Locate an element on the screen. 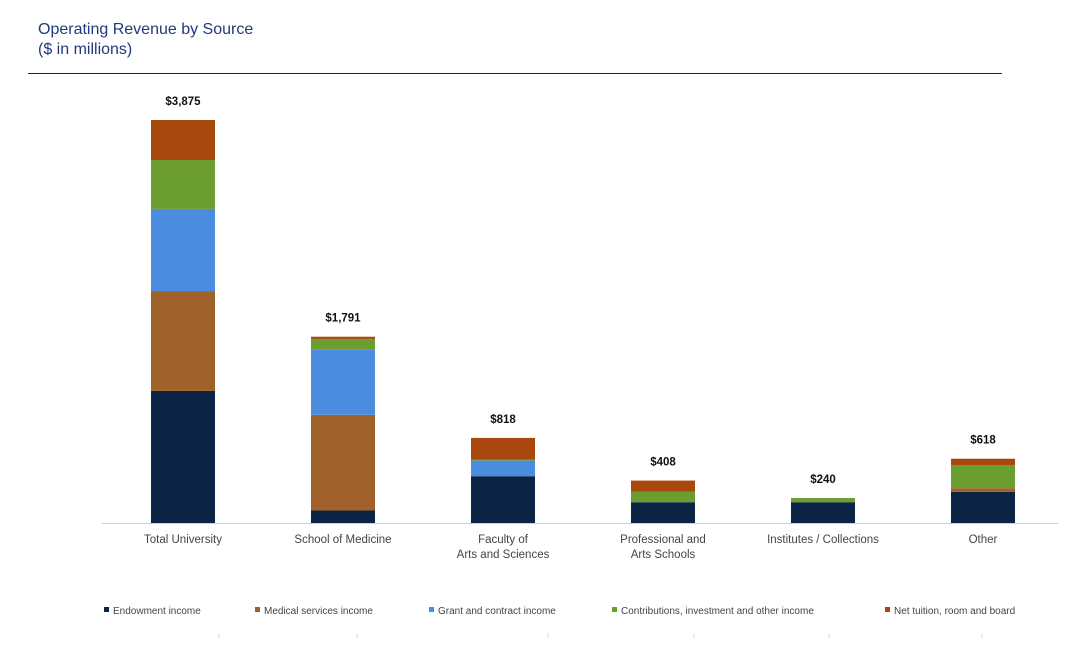  legend-item-medical-services-income: Medical services income is located at coordinates (314, 611).